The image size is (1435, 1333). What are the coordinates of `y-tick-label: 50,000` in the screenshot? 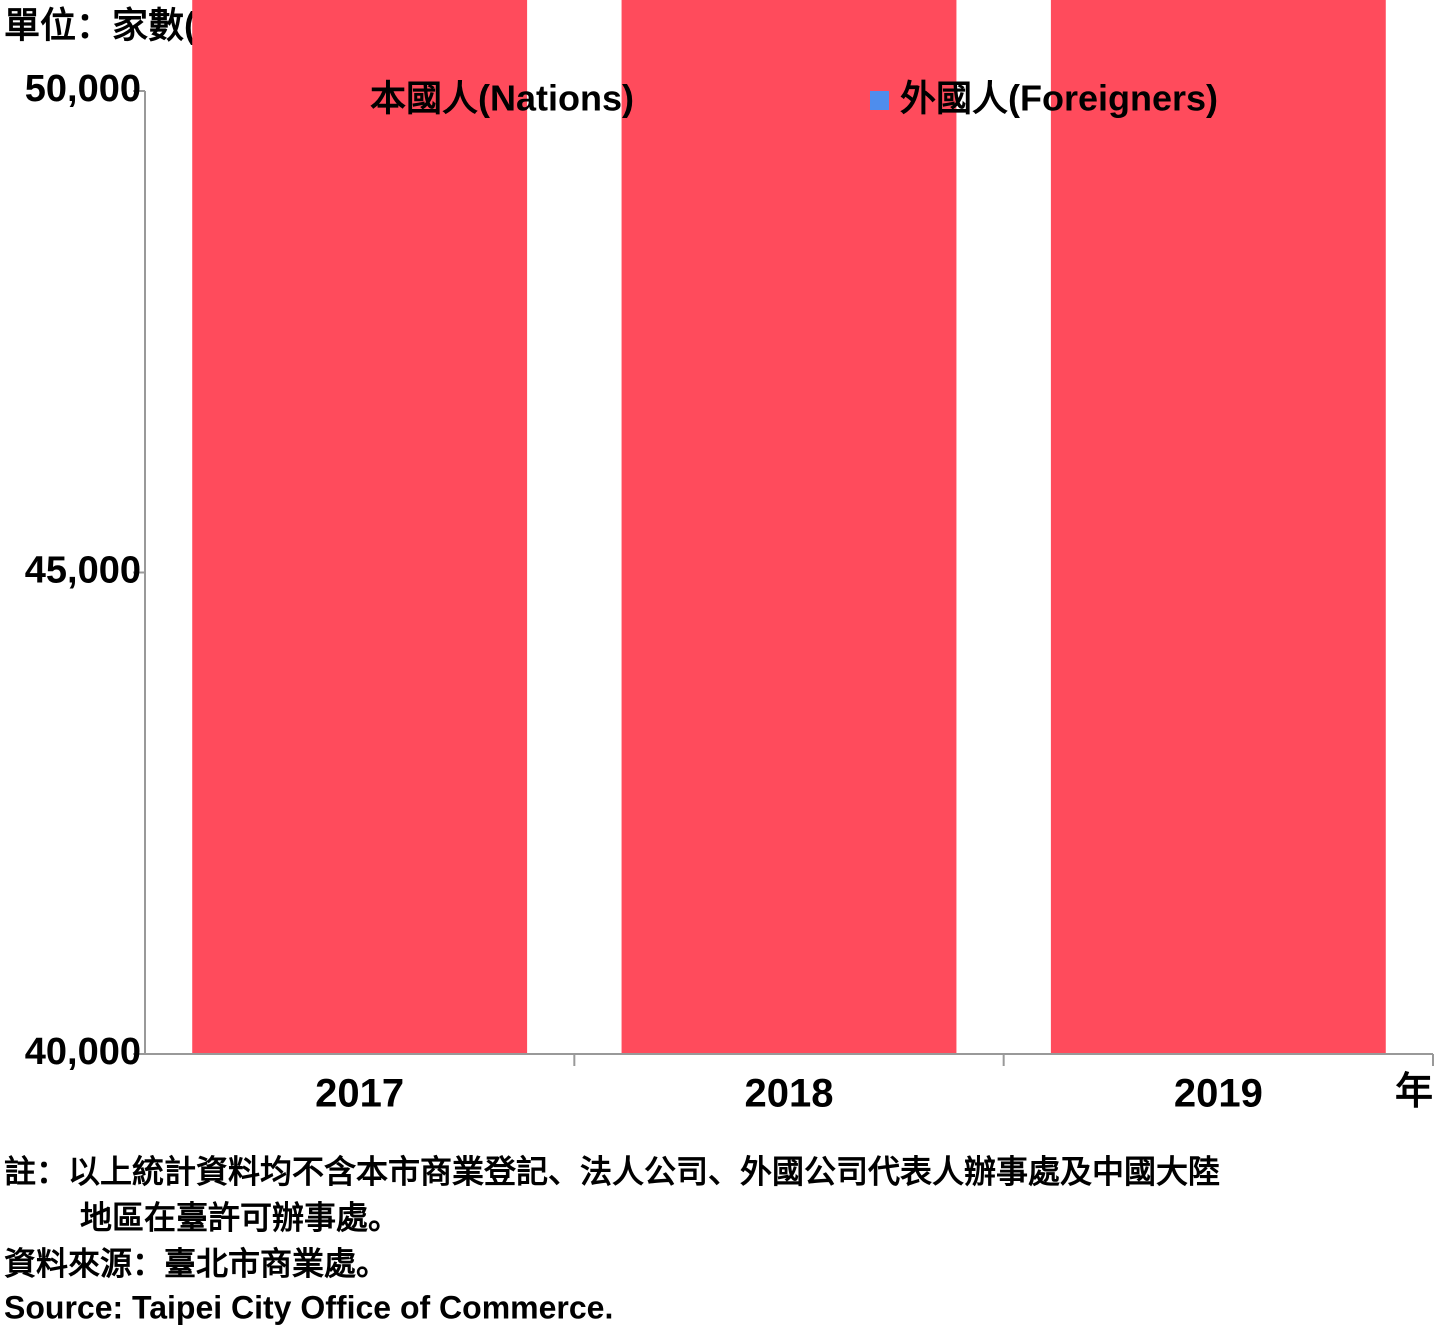 It's located at (83, 89).